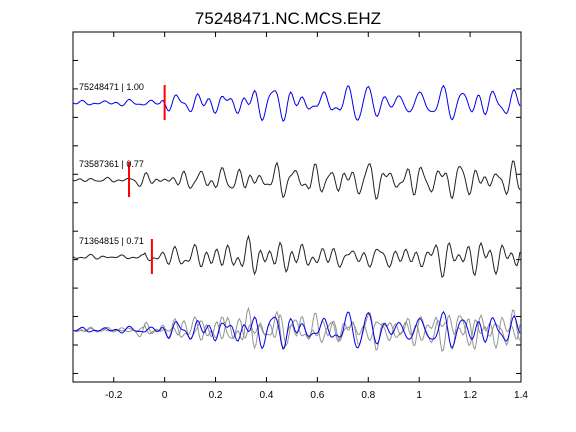  I want to click on stacked-traces, so click(296, 329).